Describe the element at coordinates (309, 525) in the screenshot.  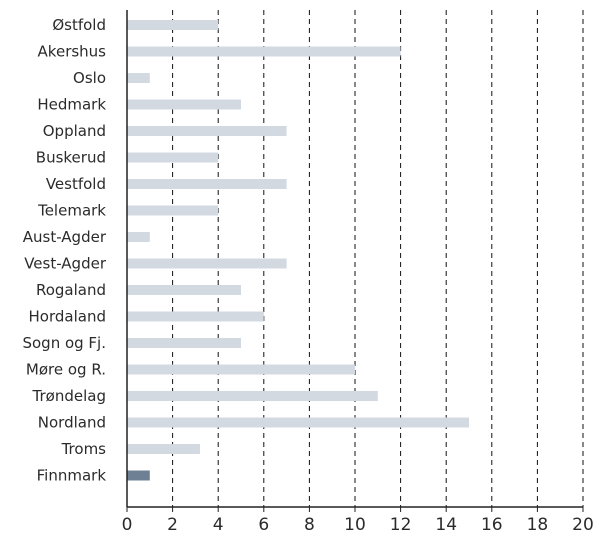
I see `x-tick-label: 8` at that location.